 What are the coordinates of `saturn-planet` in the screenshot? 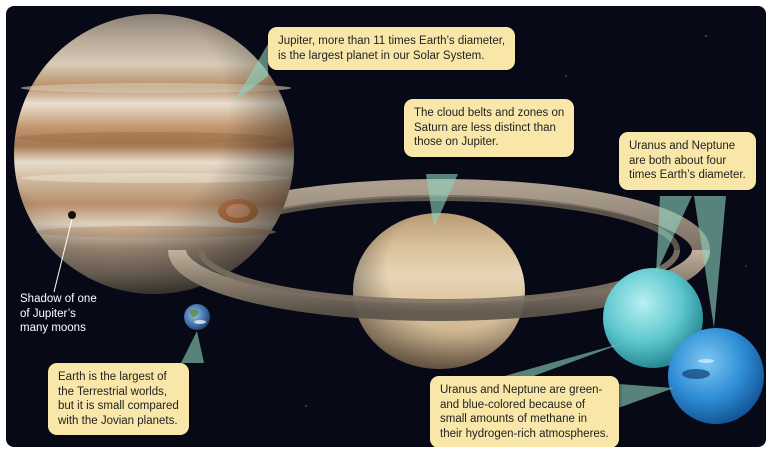 It's located at (439, 291).